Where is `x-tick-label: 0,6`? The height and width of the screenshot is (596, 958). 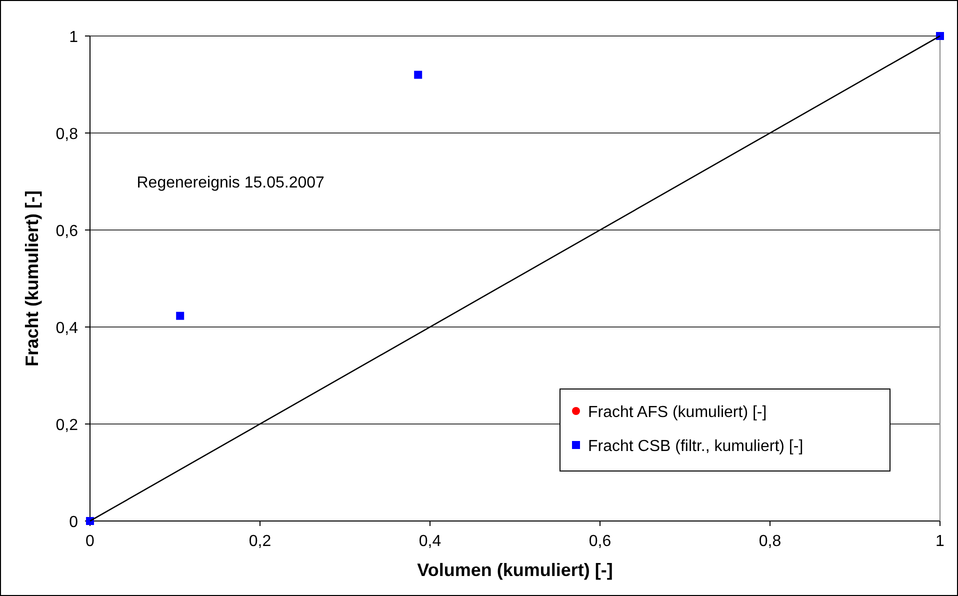
x-tick-label: 0,6 is located at coordinates (600, 541).